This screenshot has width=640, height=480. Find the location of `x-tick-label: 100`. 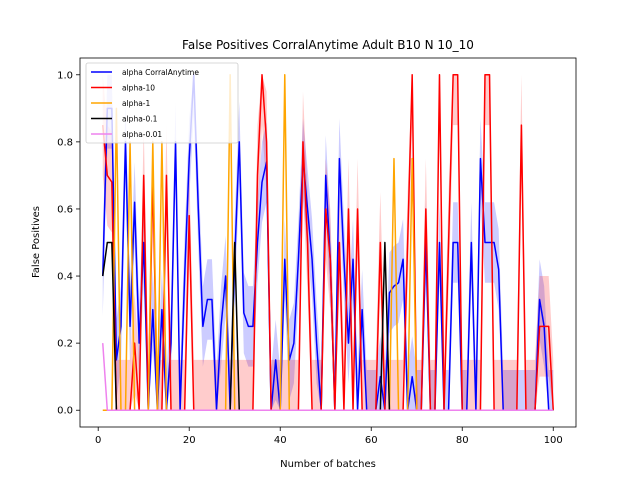

x-tick-label: 100 is located at coordinates (553, 440).